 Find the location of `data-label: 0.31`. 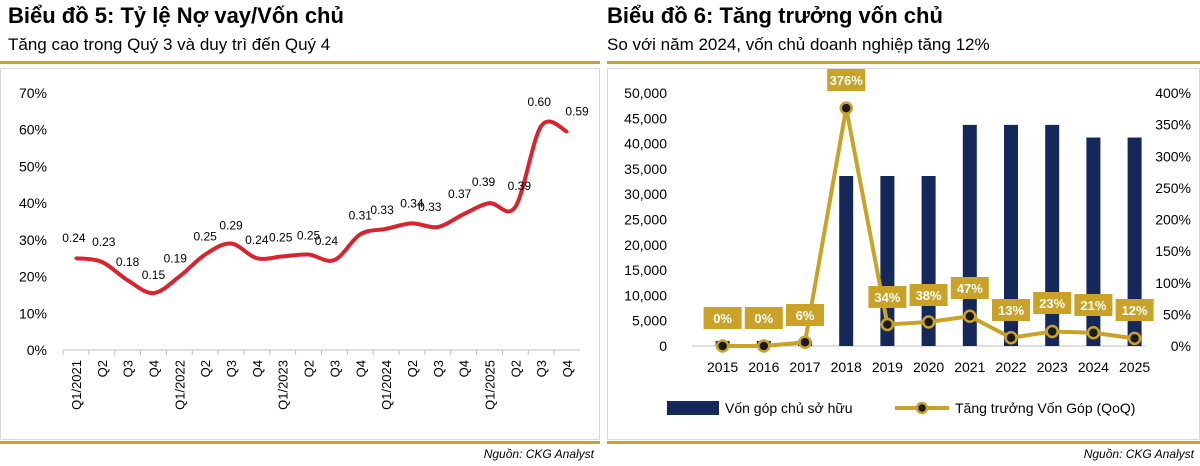

data-label: 0.31 is located at coordinates (361, 215).